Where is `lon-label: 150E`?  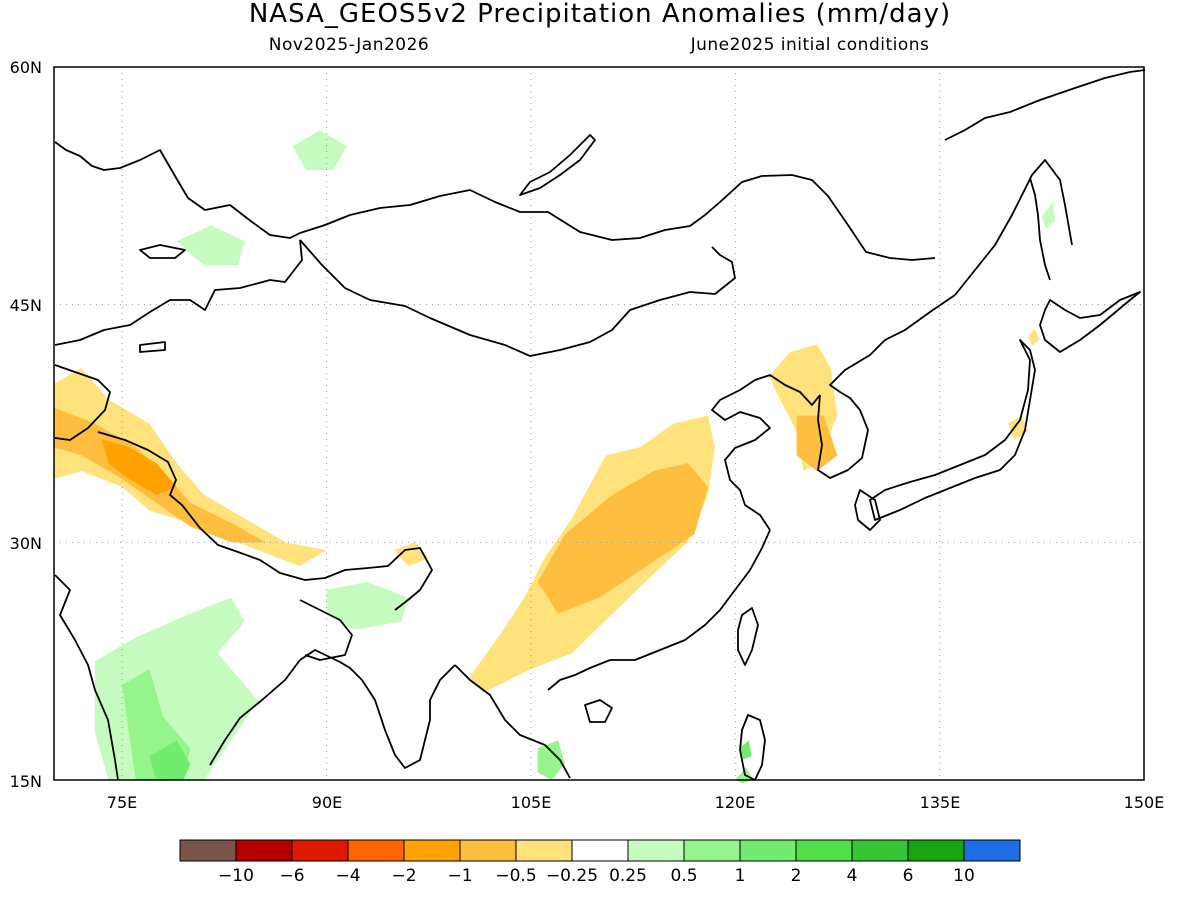
lon-label: 150E is located at coordinates (1144, 802).